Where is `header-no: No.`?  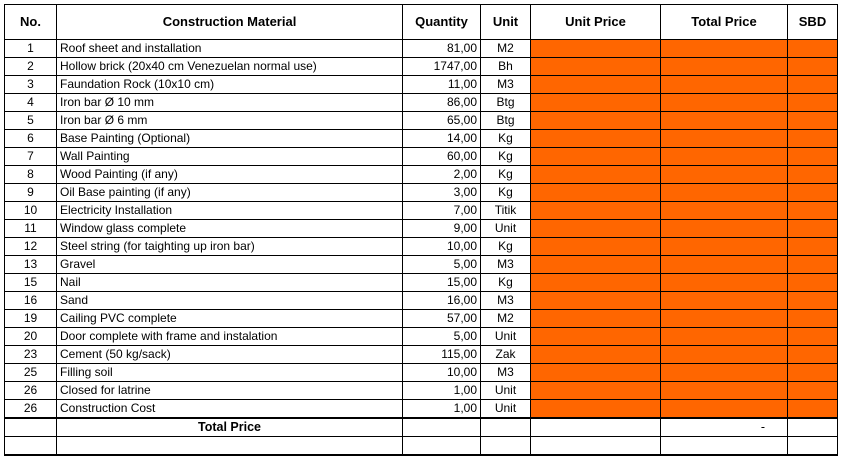 header-no: No. is located at coordinates (30, 22).